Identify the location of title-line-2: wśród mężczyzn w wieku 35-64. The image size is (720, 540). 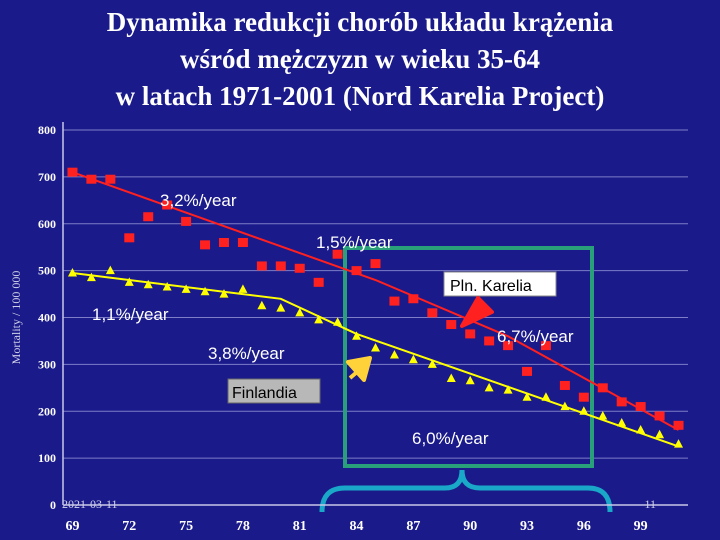
(360, 59).